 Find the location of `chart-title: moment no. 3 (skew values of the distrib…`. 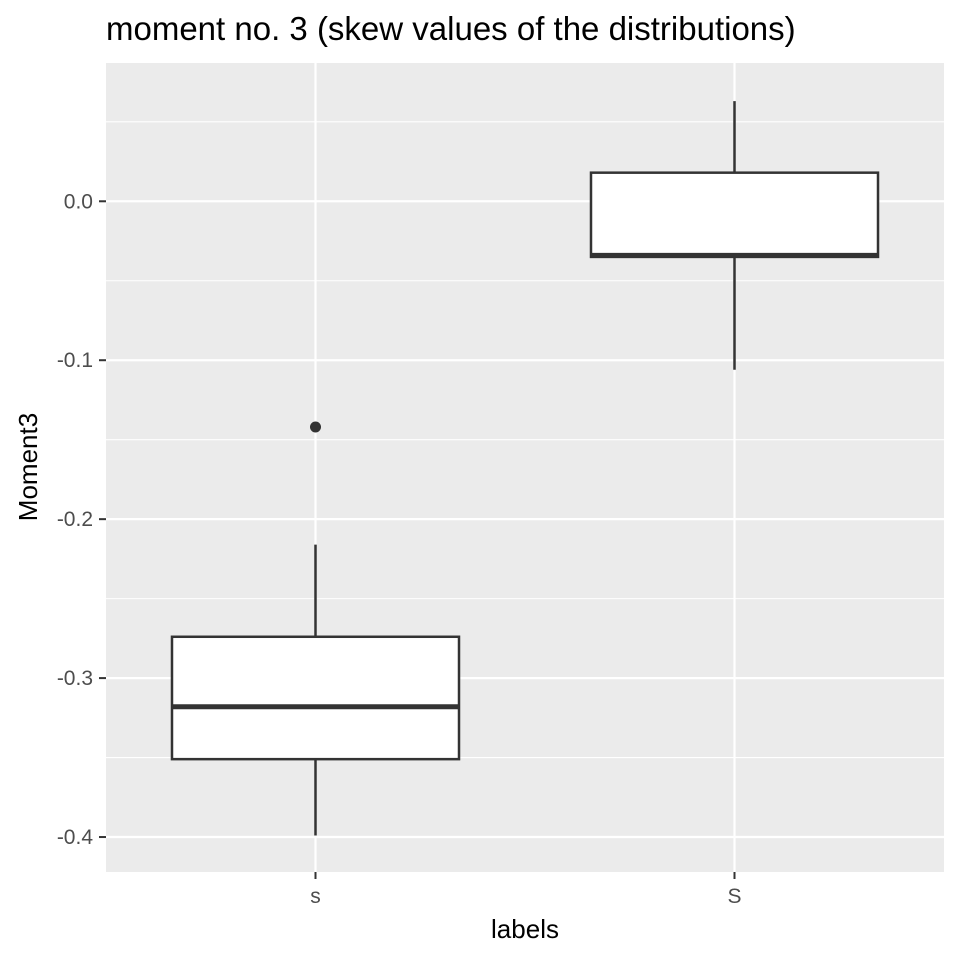

chart-title: moment no. 3 (skew values of the distrib… is located at coordinates (451, 28).